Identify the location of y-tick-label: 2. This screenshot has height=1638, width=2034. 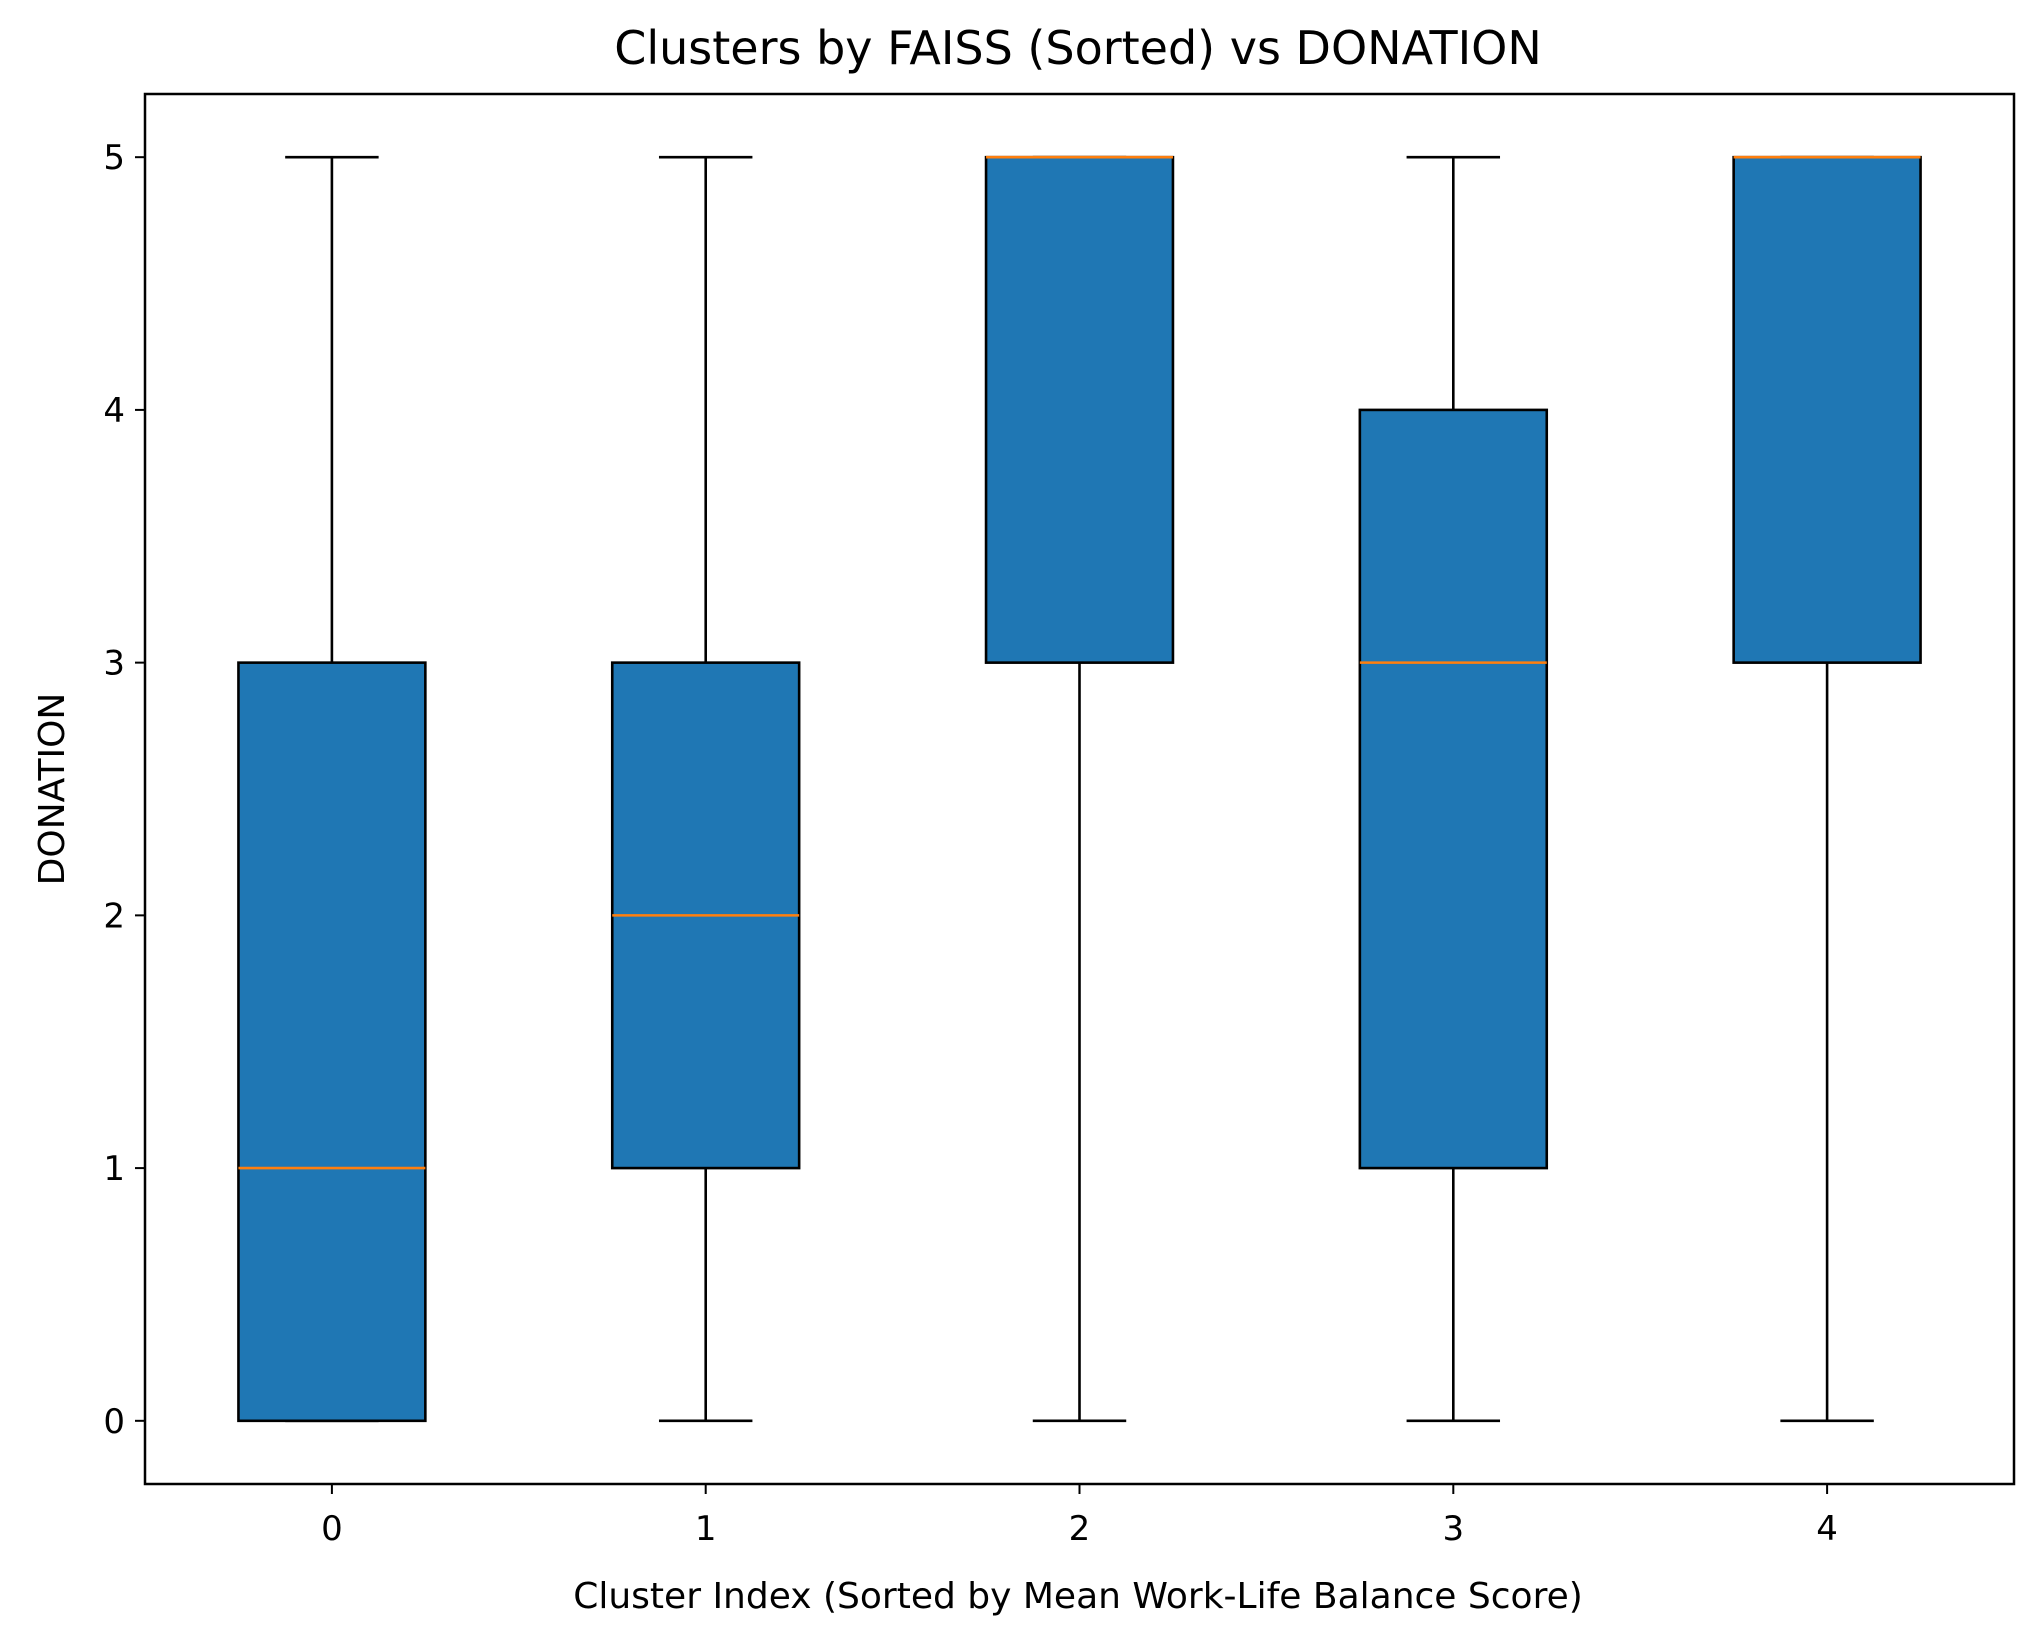
(114, 916).